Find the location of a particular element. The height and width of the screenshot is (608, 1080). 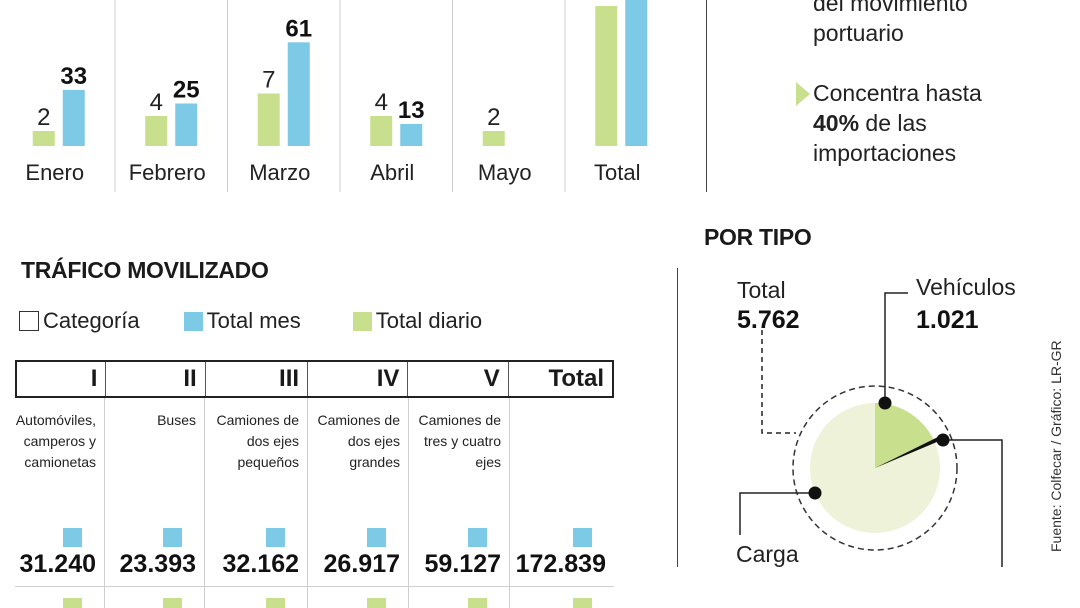

header-cell: IV is located at coordinates (358, 379).